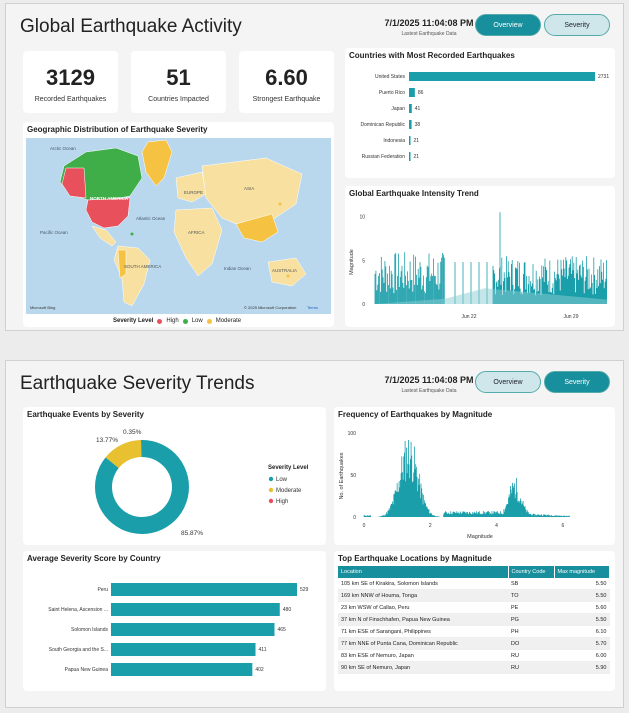 The image size is (629, 713). I want to click on trend-x-tick: Jun 29, so click(570, 317).